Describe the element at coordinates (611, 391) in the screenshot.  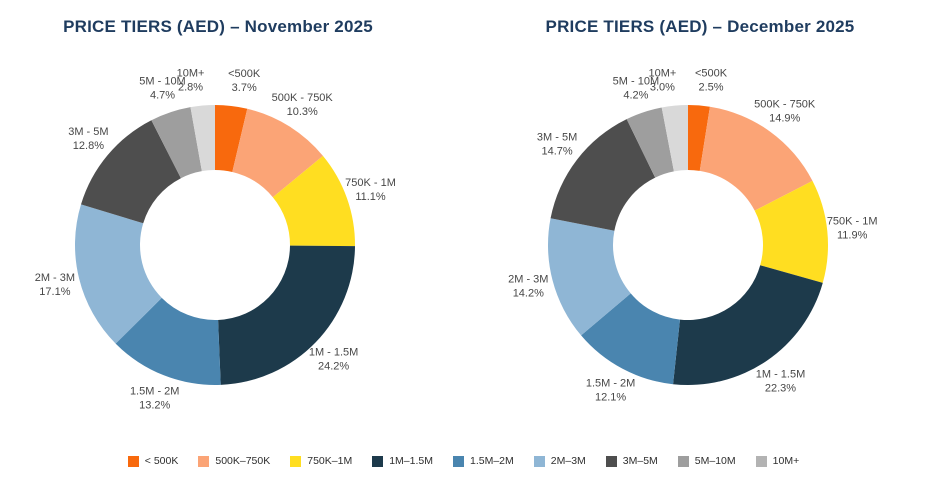
I see `slice-label: 1.5M - 2M 12.1%` at that location.